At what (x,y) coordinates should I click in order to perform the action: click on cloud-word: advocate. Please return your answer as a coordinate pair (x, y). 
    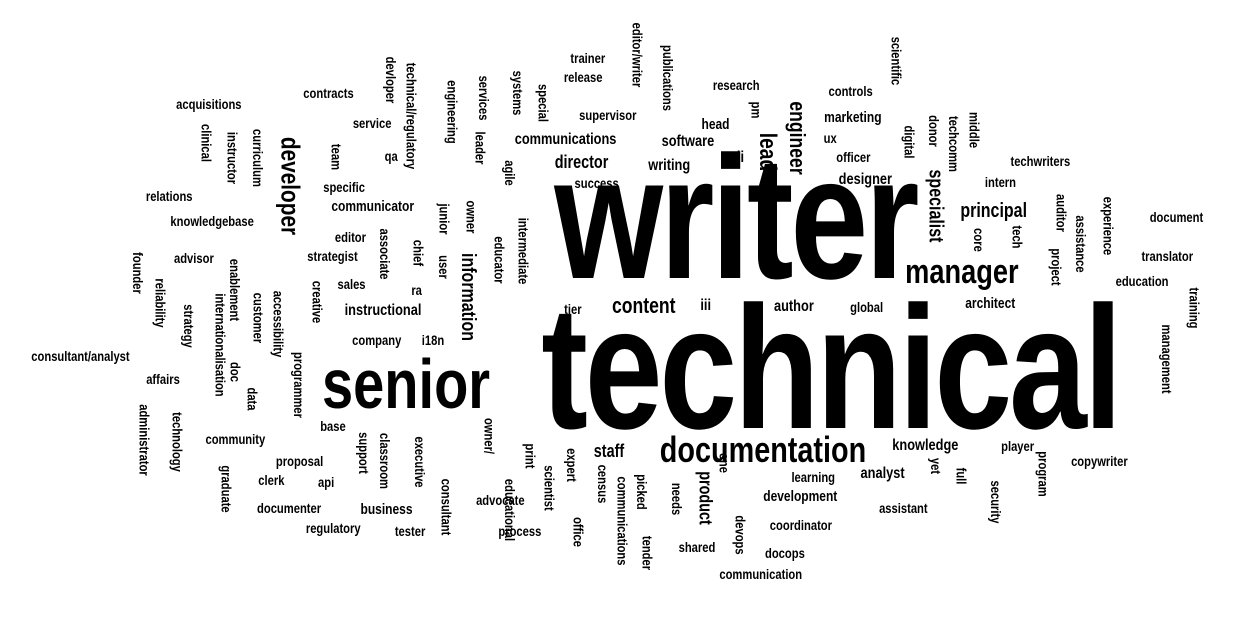
    Looking at the image, I should click on (500, 500).